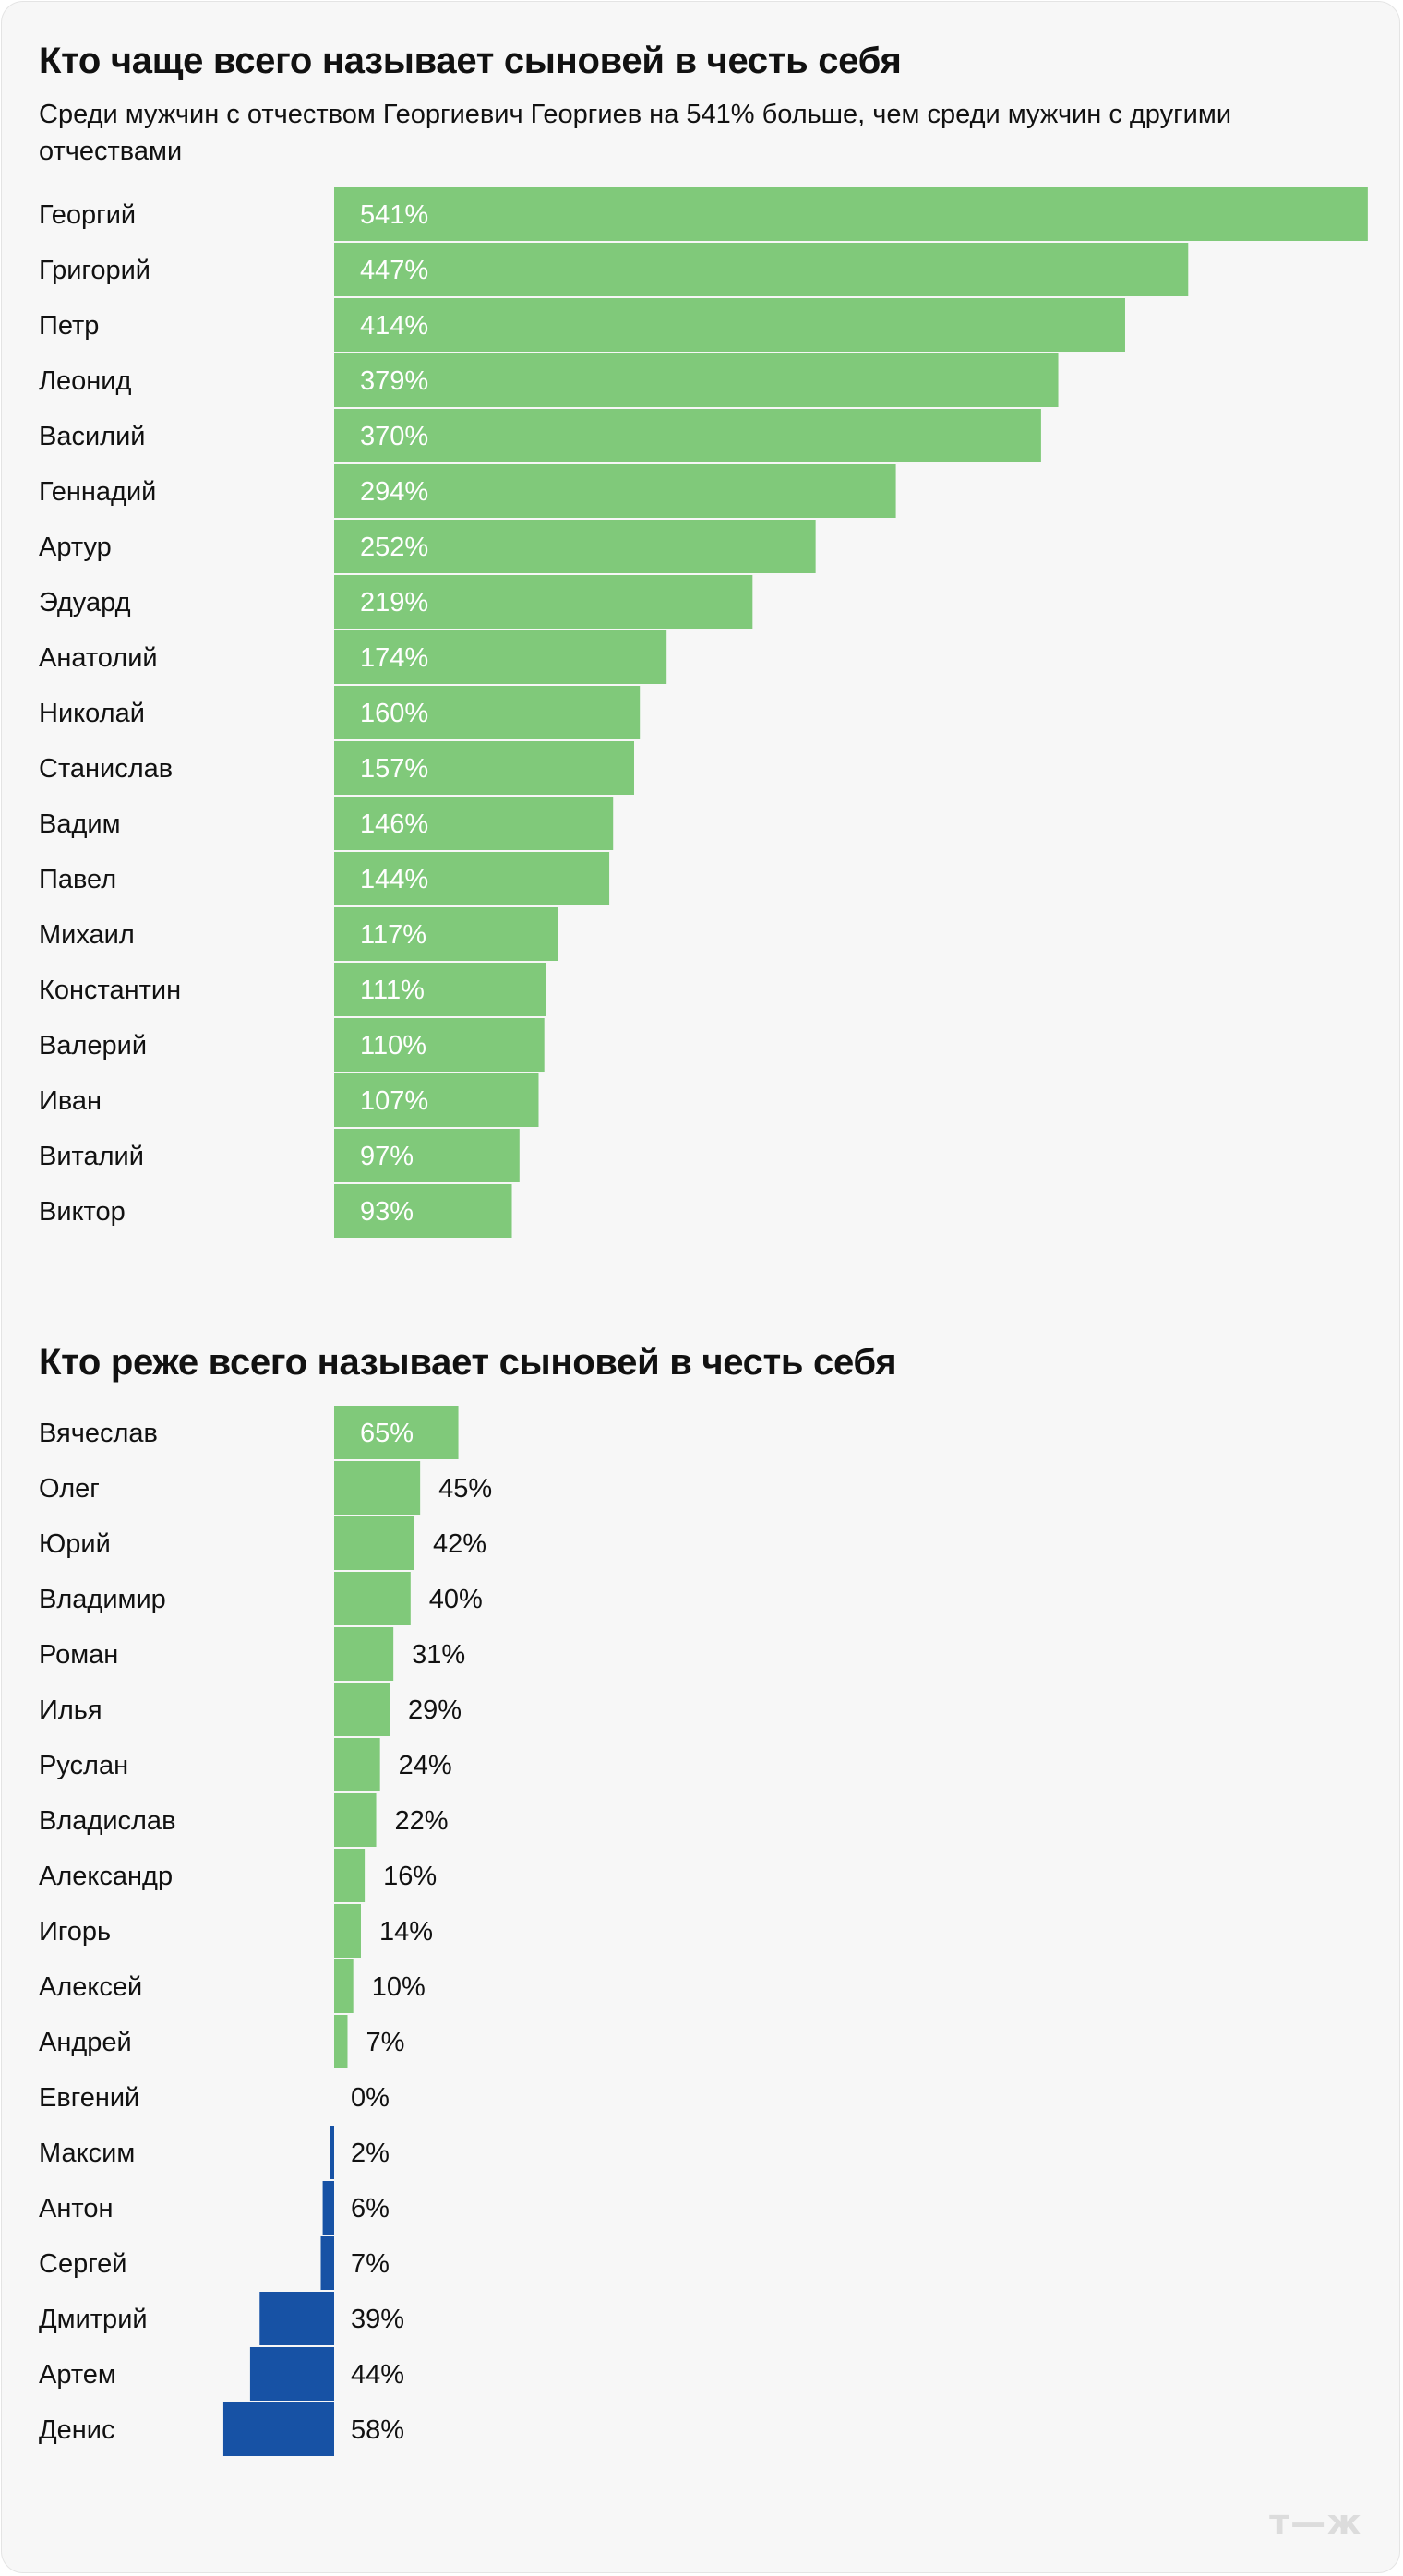  I want to click on bottom-value-label: 0%, so click(370, 2098).